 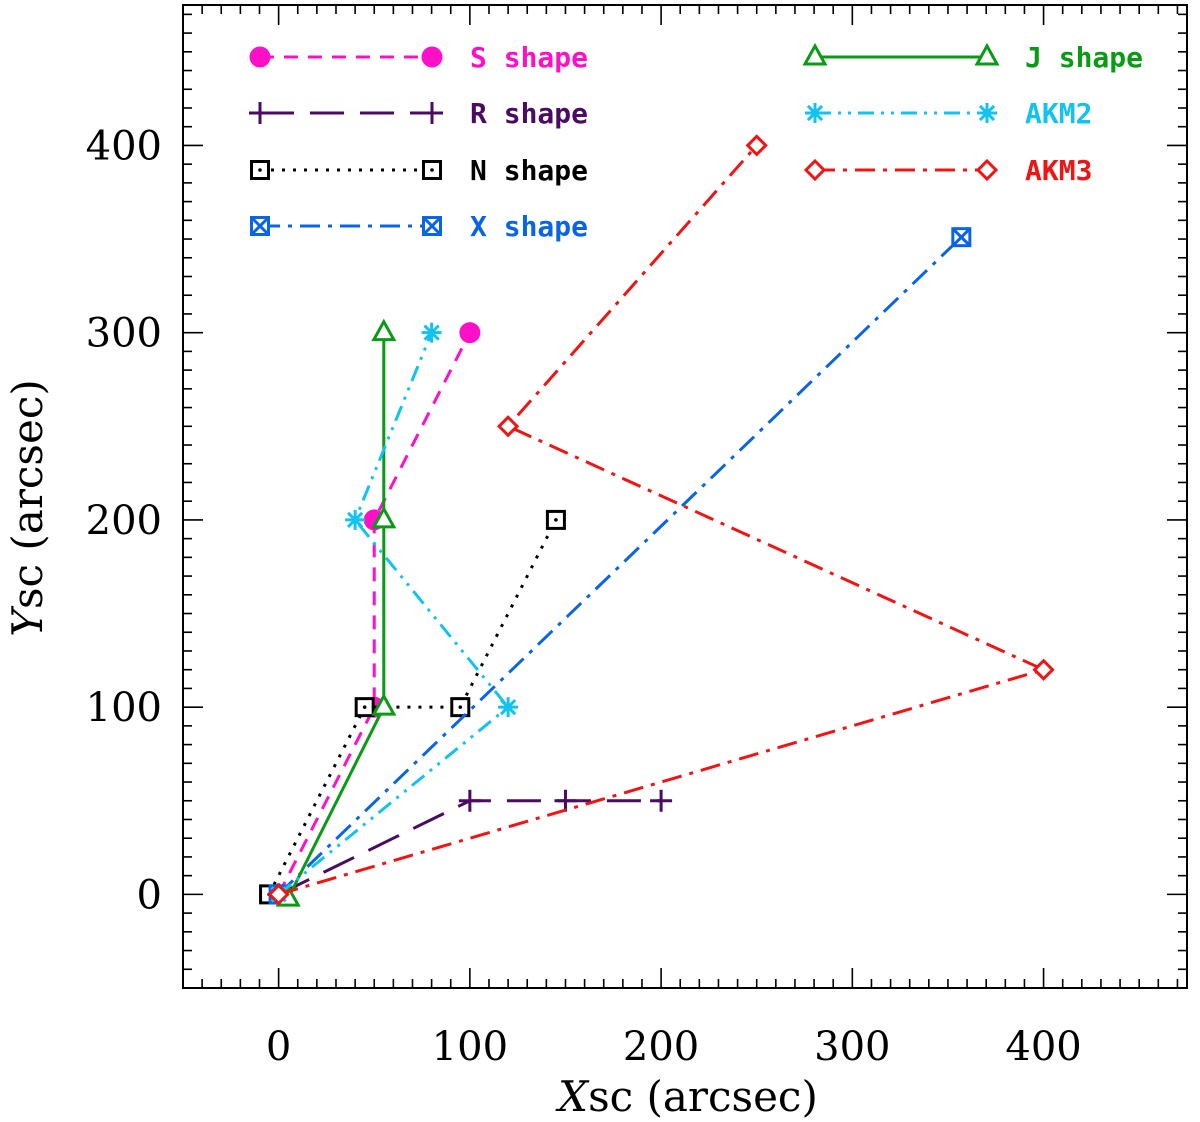 I want to click on series-line-akm2, so click(x=393, y=614).